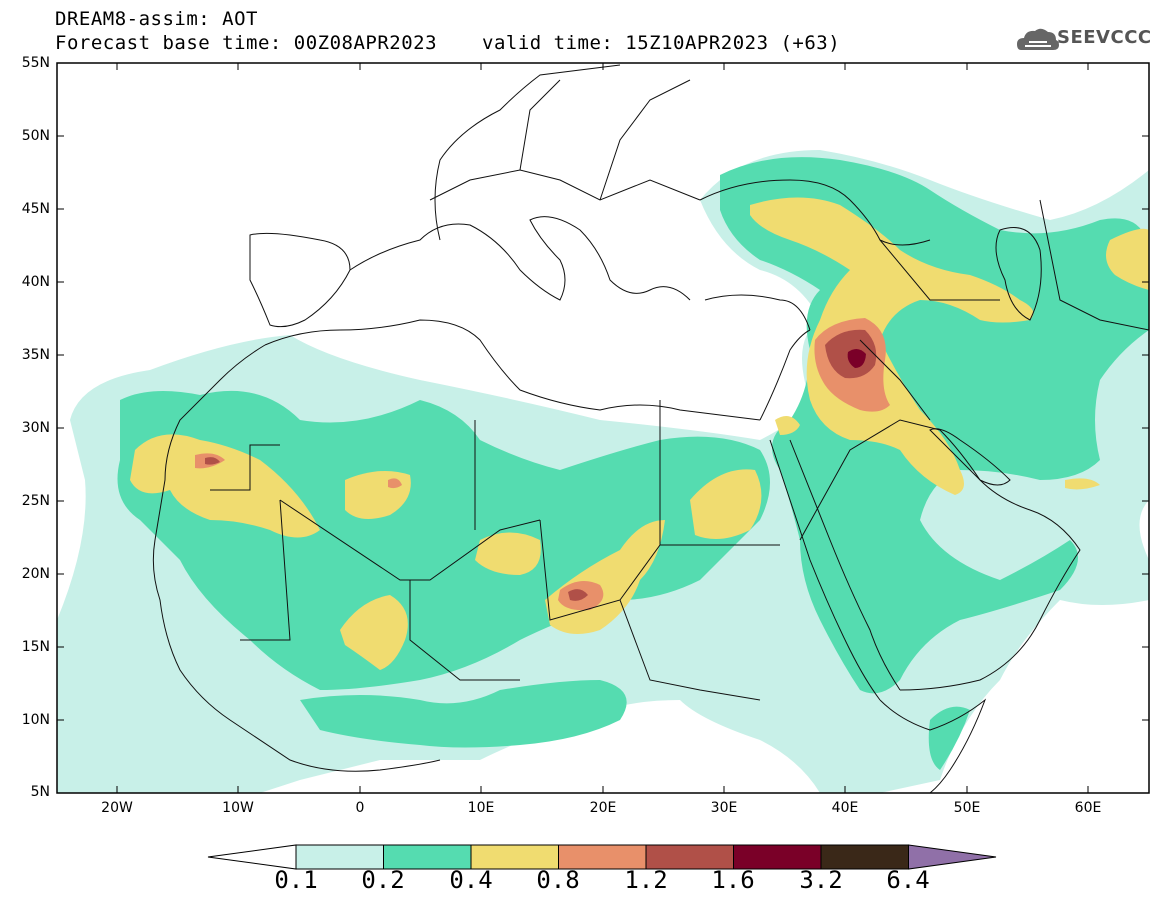 The width and height of the screenshot is (1165, 905). Describe the element at coordinates (733, 880) in the screenshot. I see `colorbar-label: 1.6` at that location.